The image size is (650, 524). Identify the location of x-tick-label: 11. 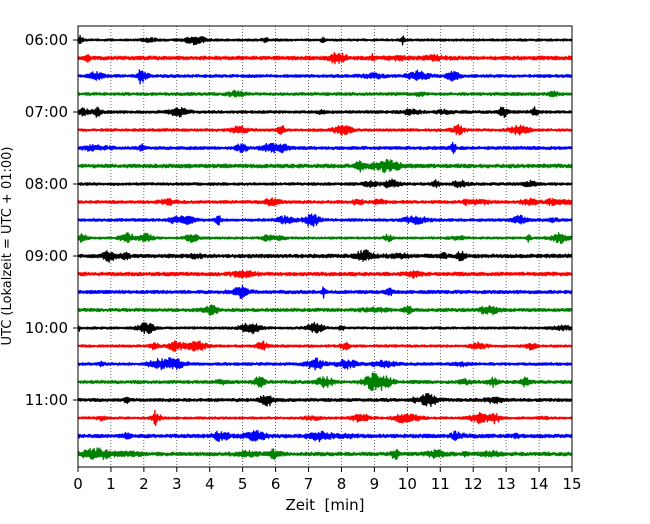
(440, 484).